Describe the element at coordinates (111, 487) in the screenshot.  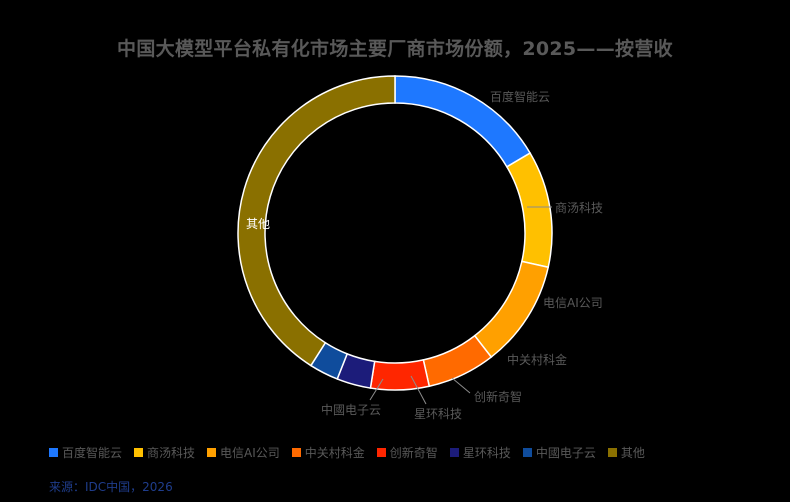
I see `source-note: 来源：IDC中国，2026` at that location.